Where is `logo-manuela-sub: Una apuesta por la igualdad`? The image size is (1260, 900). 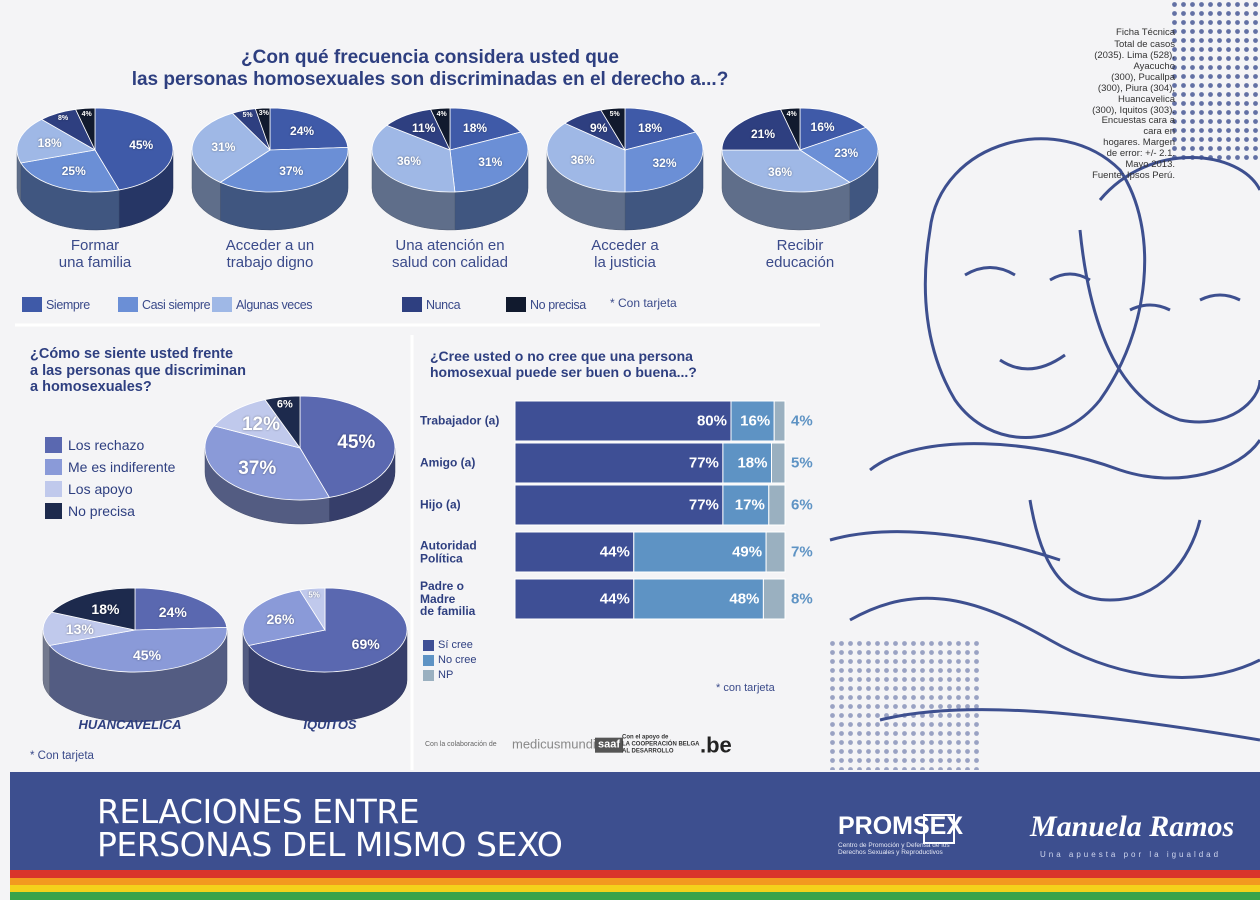 logo-manuela-sub: Una apuesta por la igualdad is located at coordinates (1131, 854).